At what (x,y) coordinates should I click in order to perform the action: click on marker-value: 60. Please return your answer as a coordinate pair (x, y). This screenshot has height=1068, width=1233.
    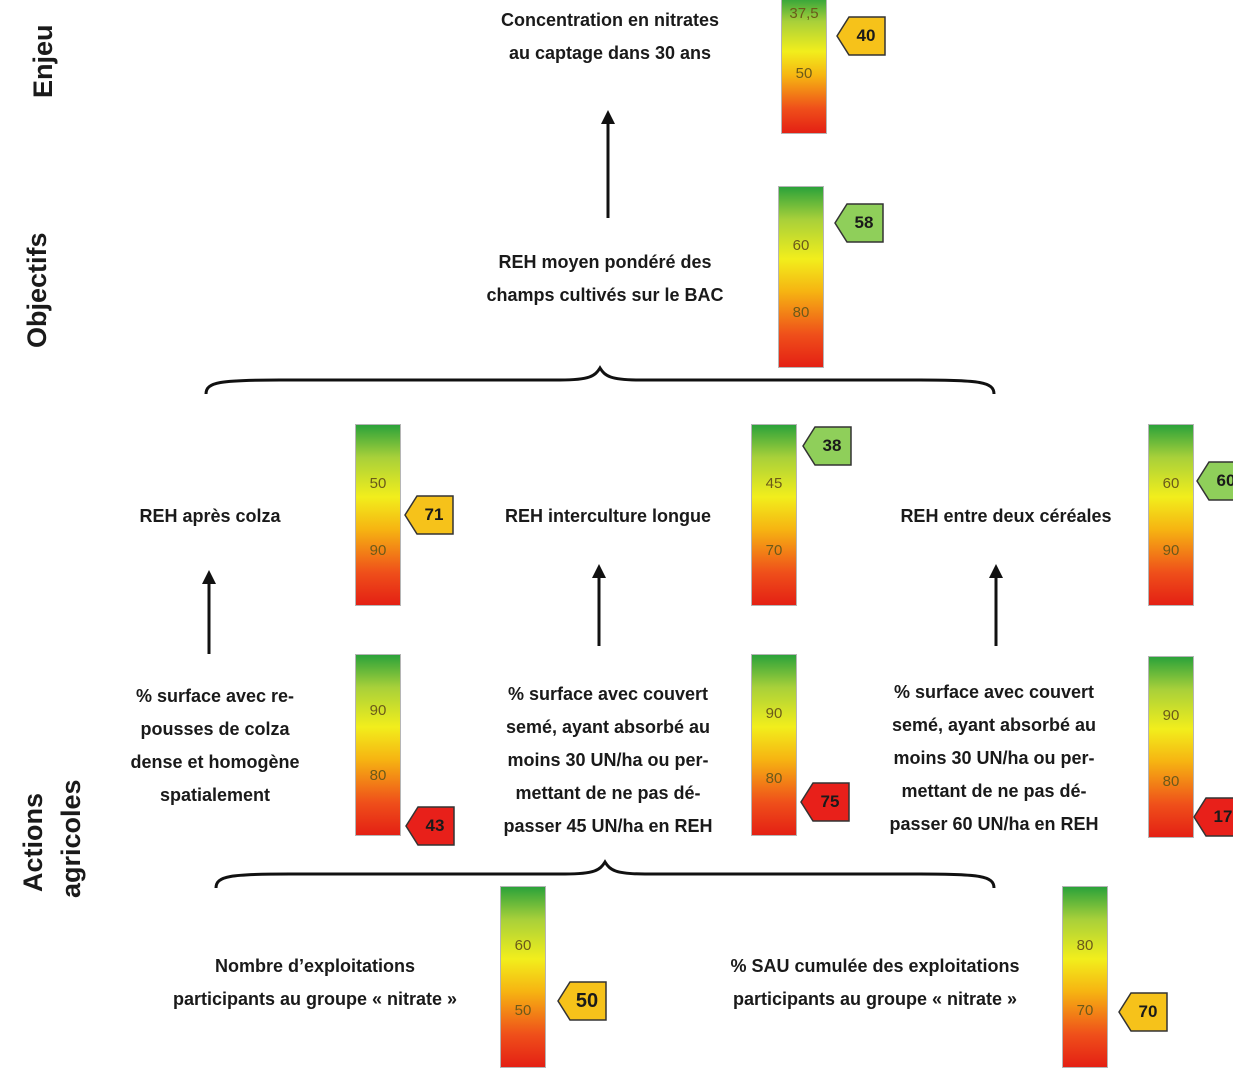
    Looking at the image, I should click on (1224, 480).